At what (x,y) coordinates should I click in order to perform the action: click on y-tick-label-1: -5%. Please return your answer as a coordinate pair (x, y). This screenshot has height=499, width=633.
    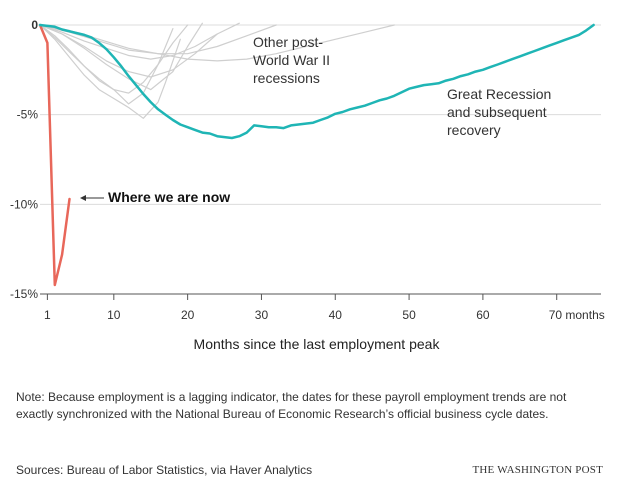
    Looking at the image, I should click on (28, 115).